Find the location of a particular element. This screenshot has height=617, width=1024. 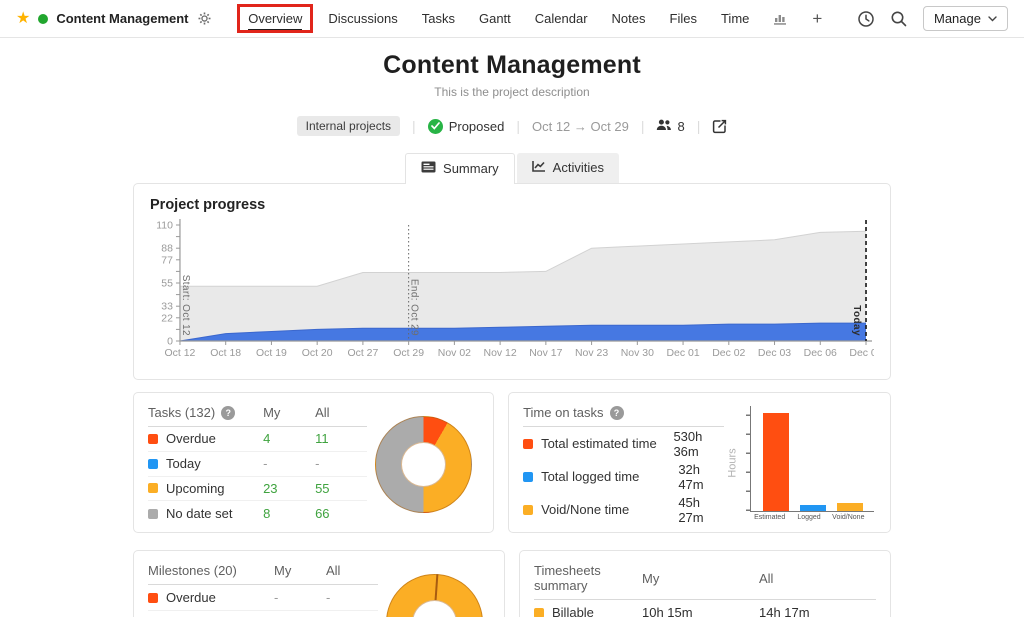

add-application-plus-icon: + is located at coordinates (817, 18).